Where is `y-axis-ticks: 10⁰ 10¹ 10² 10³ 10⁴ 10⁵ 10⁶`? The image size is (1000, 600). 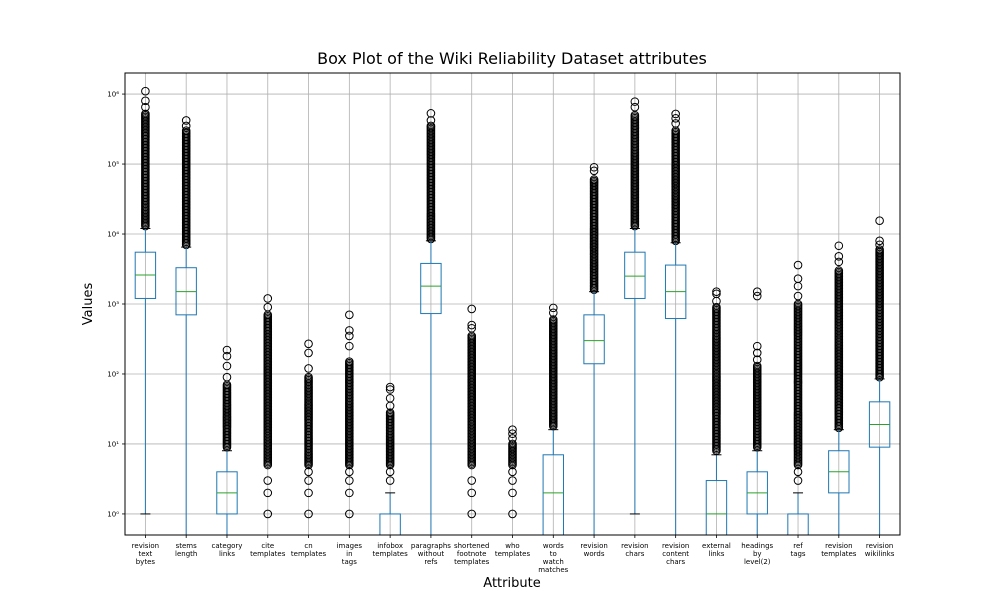 y-axis-ticks: 10⁰ 10¹ 10² 10³ 10⁴ 10⁵ 10⁶ is located at coordinates (116, 304).